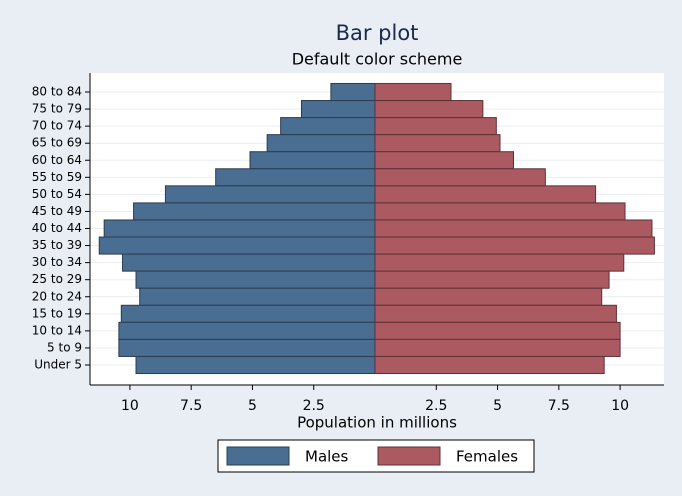  What do you see at coordinates (57, 313) in the screenshot?
I see `y-tick-label: 15 to 19` at bounding box center [57, 313].